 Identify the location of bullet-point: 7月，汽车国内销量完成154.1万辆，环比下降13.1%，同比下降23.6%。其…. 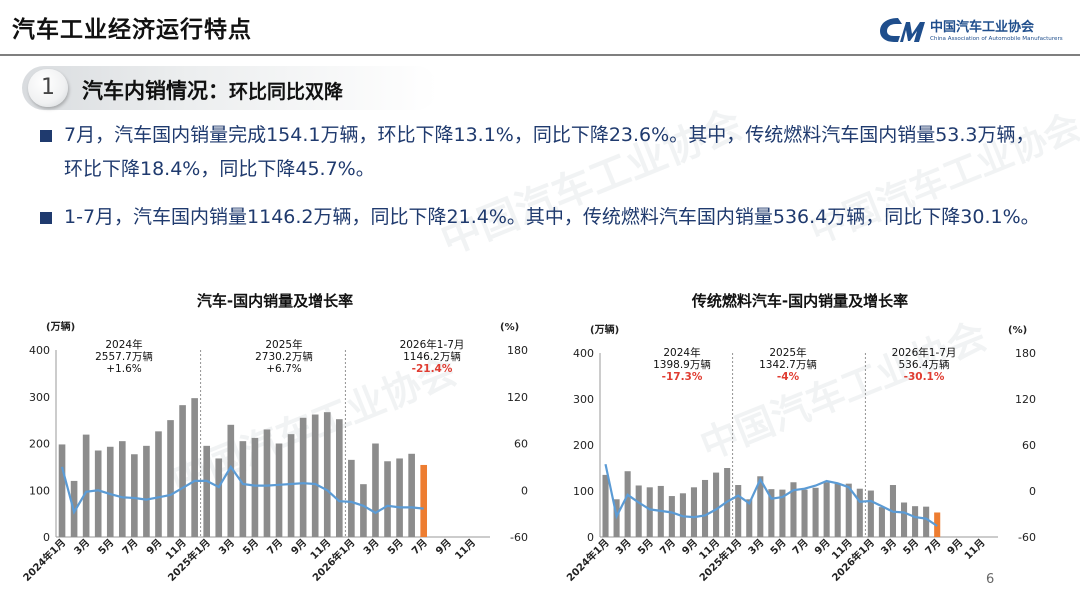
(545, 152).